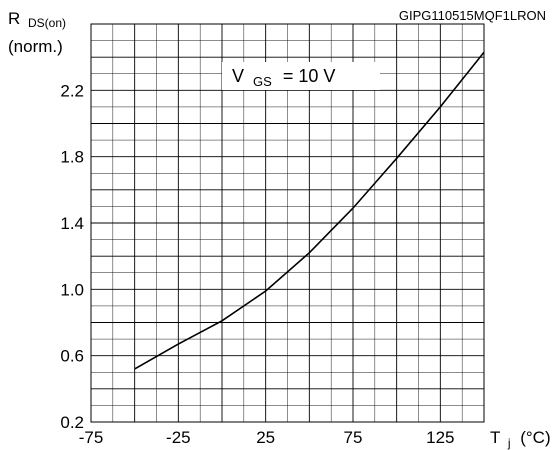 The image size is (552, 450). I want to click on x-tick-label: 75, so click(353, 437).